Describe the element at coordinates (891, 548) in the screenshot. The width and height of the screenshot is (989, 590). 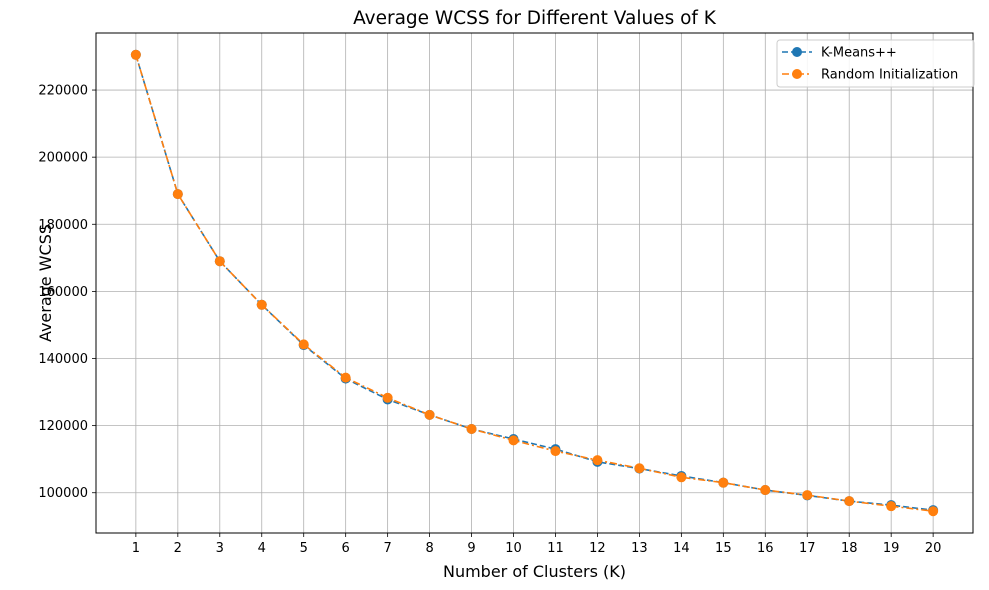
I see `x-tick-label: 19` at that location.